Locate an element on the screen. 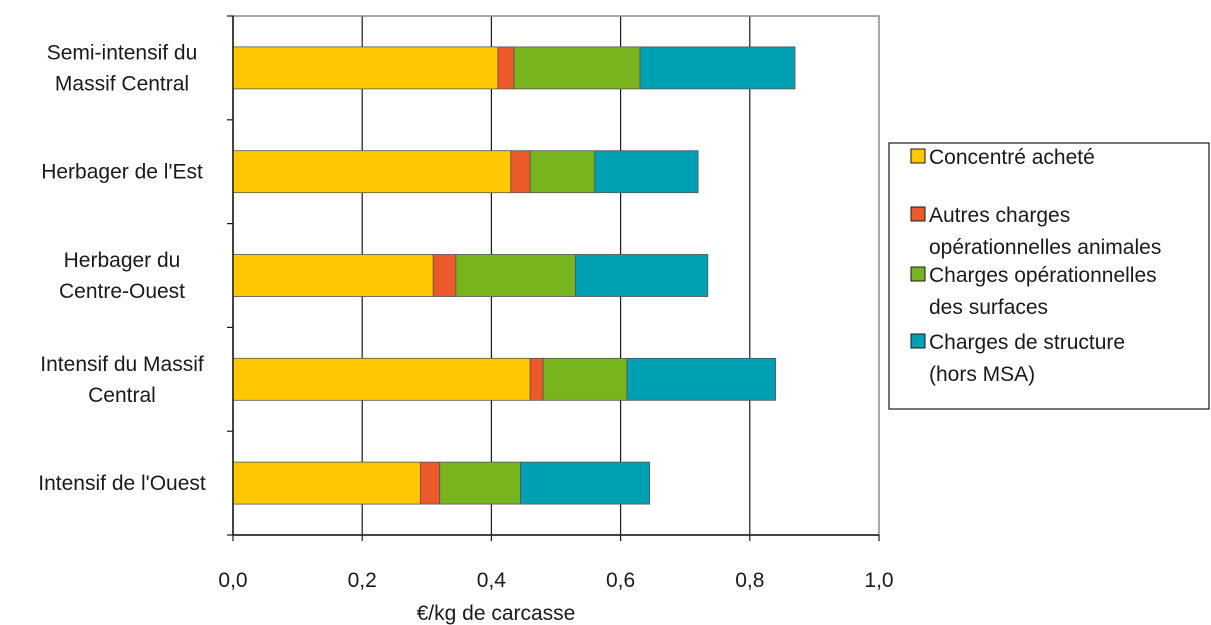 Image resolution: width=1211 pixels, height=625 pixels. x-axis-title: €/kg de carcasse is located at coordinates (496, 613).